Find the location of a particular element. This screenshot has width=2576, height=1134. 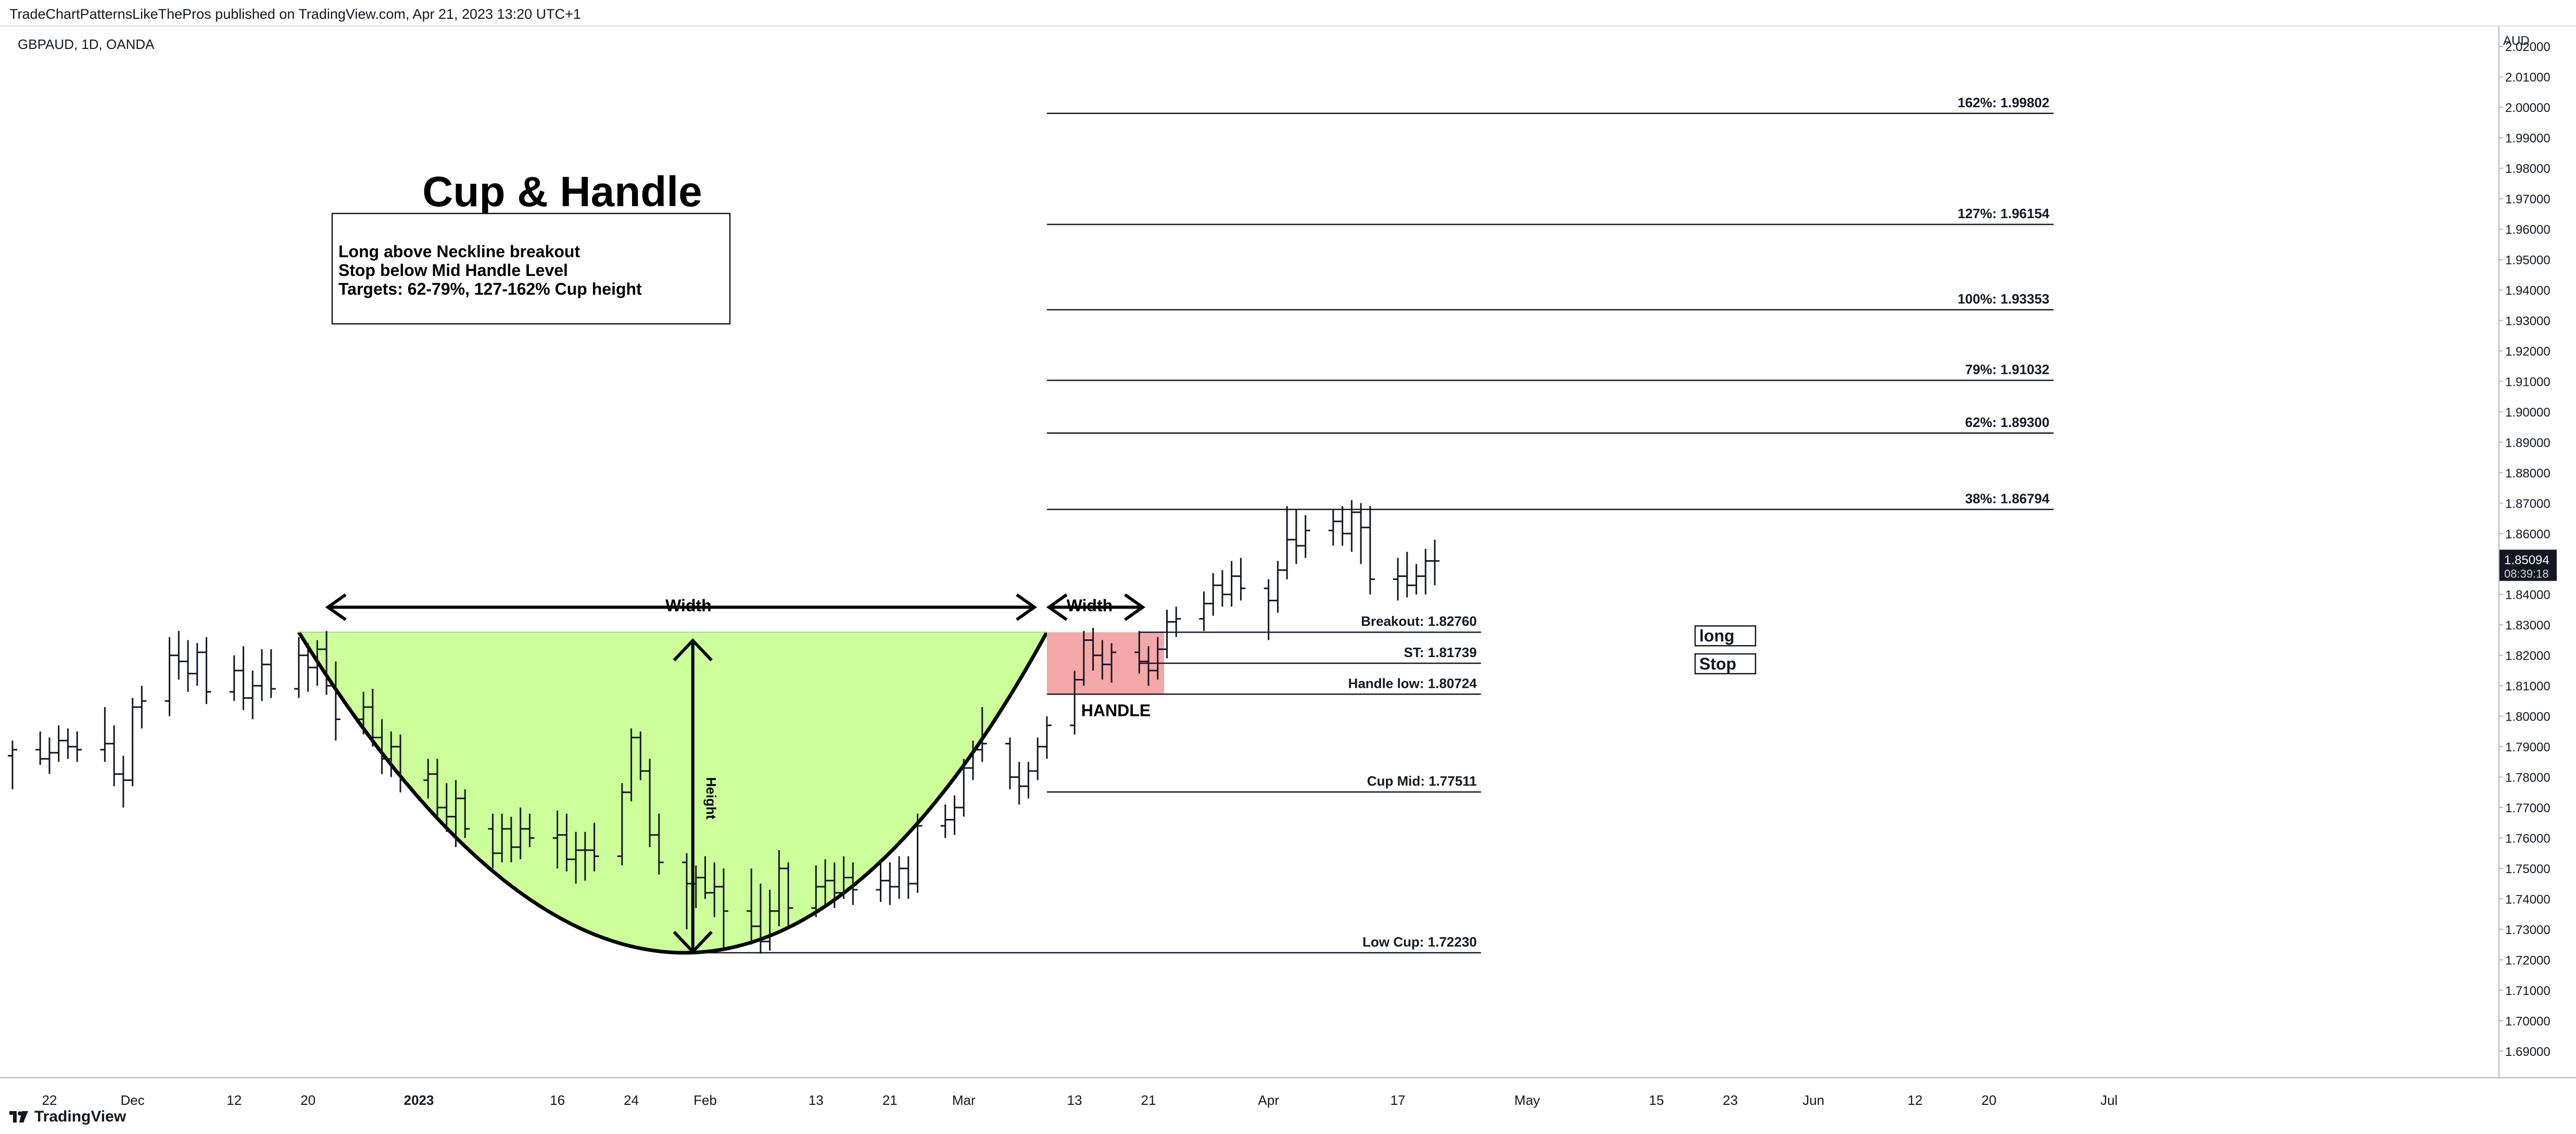

time-tick-label: 2023 is located at coordinates (419, 1100).